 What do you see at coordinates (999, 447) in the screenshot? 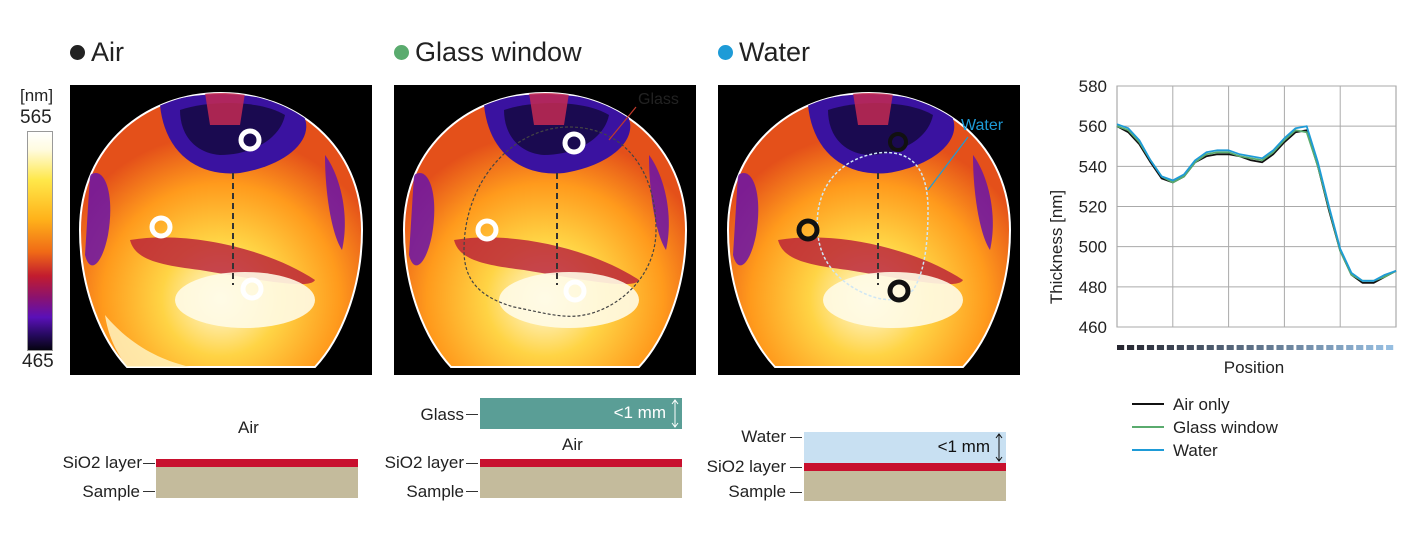
I see `water-gap-arrow-icon` at bounding box center [999, 447].